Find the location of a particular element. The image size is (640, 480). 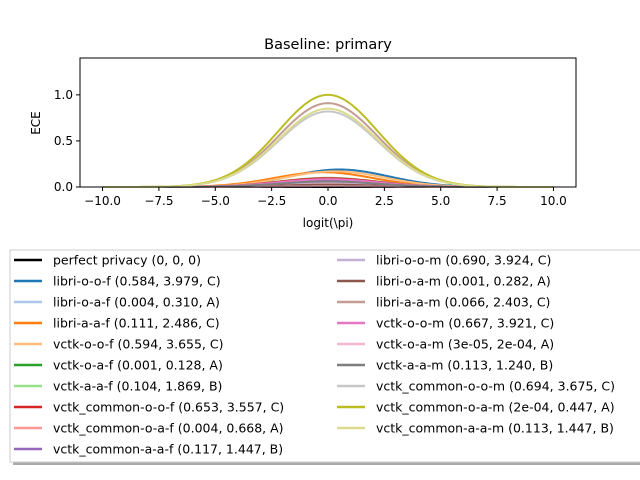

x-tick-label: 7.5 is located at coordinates (497, 201).